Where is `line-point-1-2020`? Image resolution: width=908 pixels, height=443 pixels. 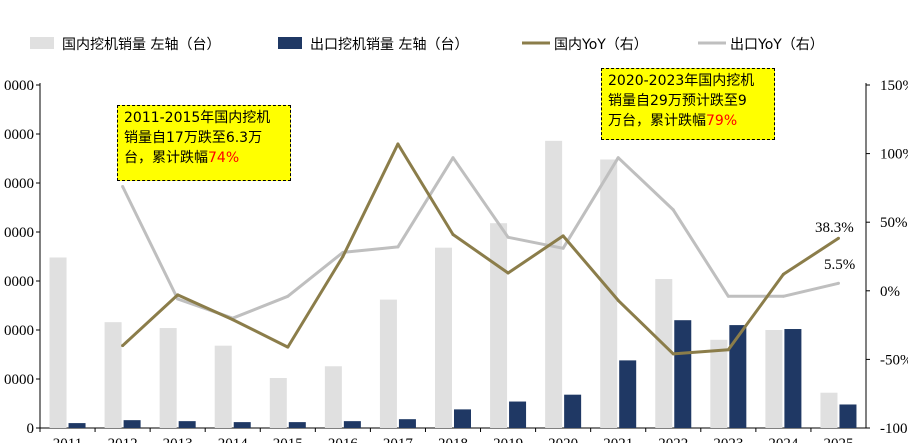
line-point-1-2020 is located at coordinates (563, 248).